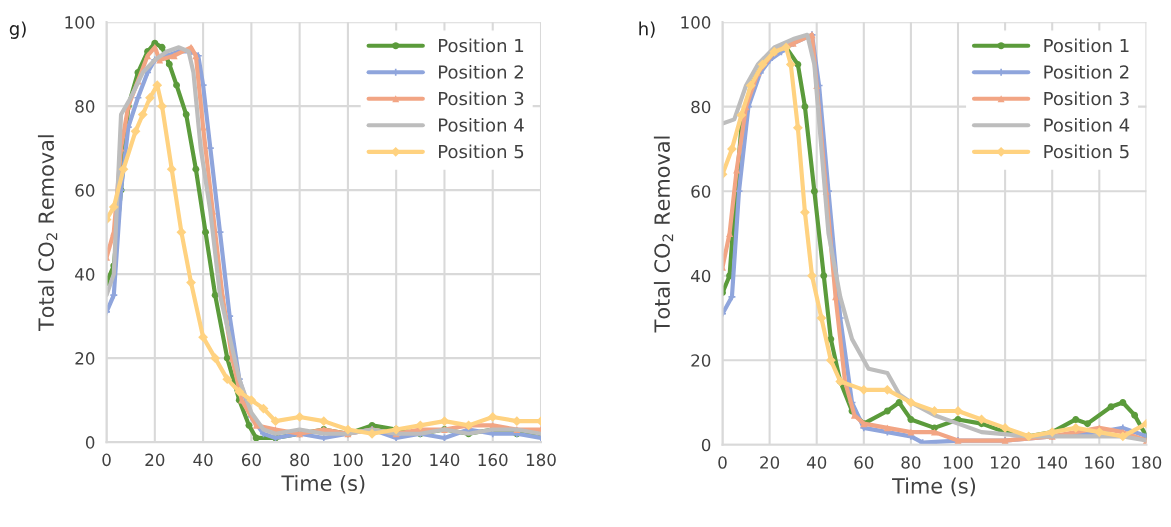 The height and width of the screenshot is (527, 1171). I want to click on chart-title: h), so click(647, 29).